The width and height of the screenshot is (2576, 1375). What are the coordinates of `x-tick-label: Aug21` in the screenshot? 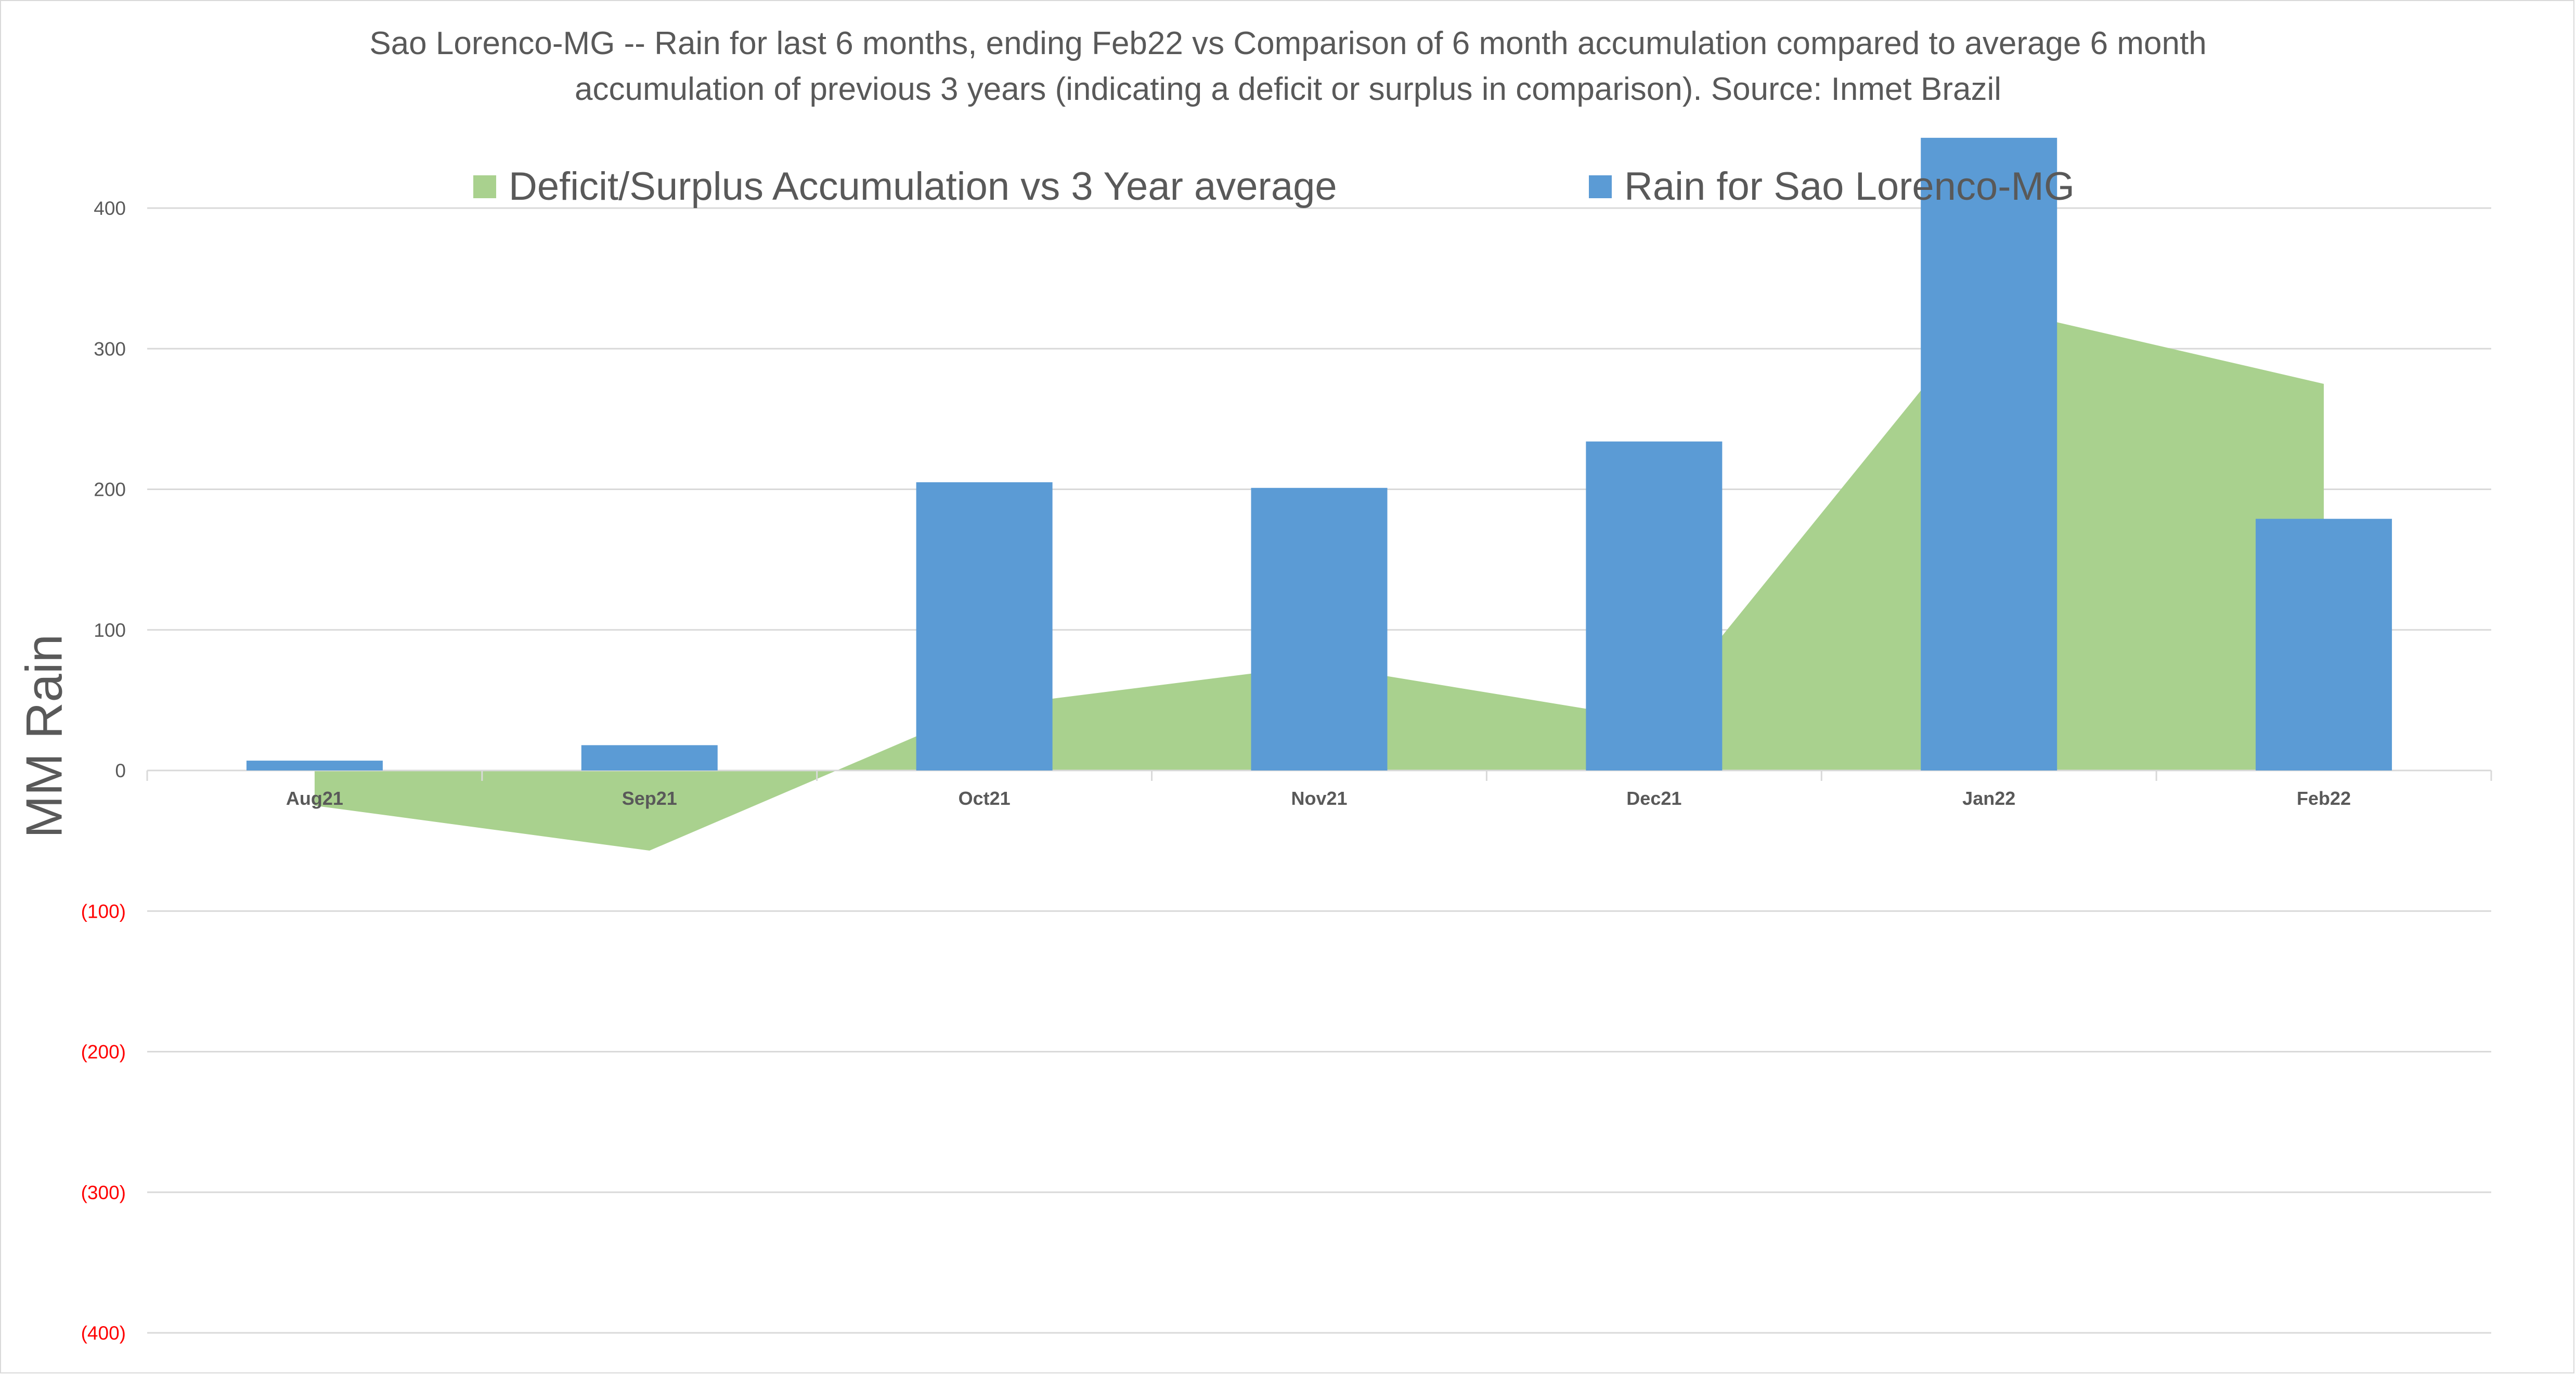 It's located at (314, 799).